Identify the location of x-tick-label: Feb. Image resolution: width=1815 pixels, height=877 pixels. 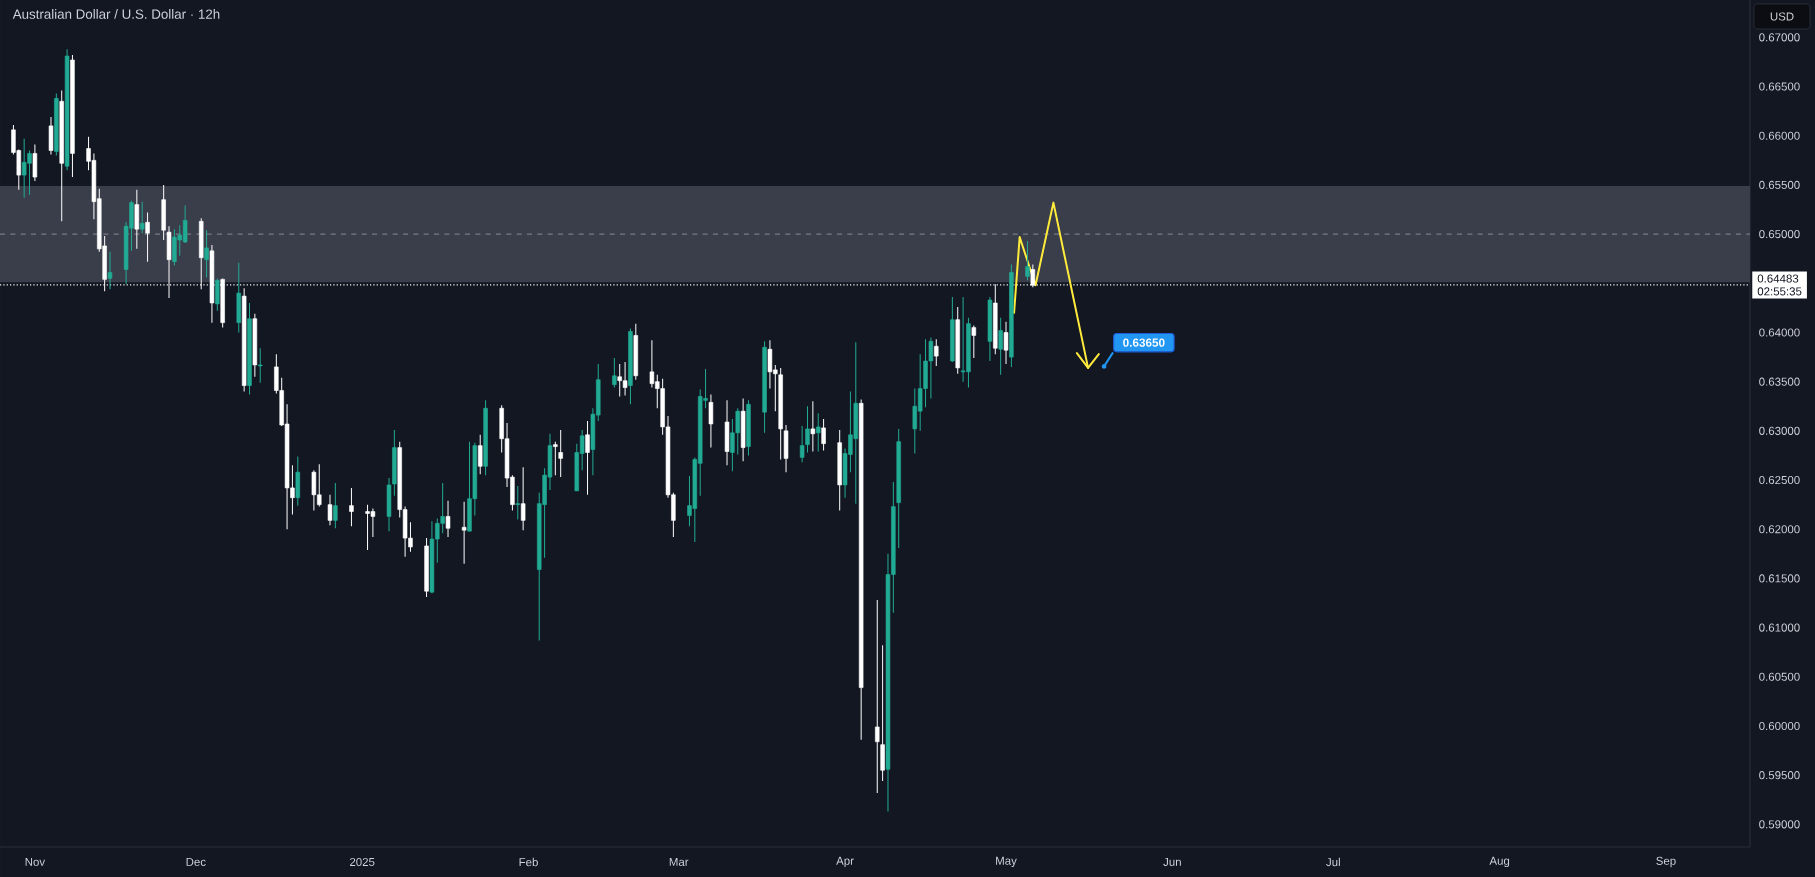
(528, 862).